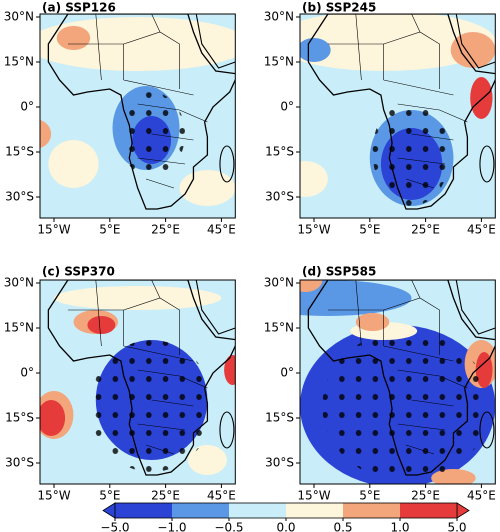  What do you see at coordinates (285, 526) in the screenshot?
I see `colorbar-tick-label: 0.0` at bounding box center [285, 526].